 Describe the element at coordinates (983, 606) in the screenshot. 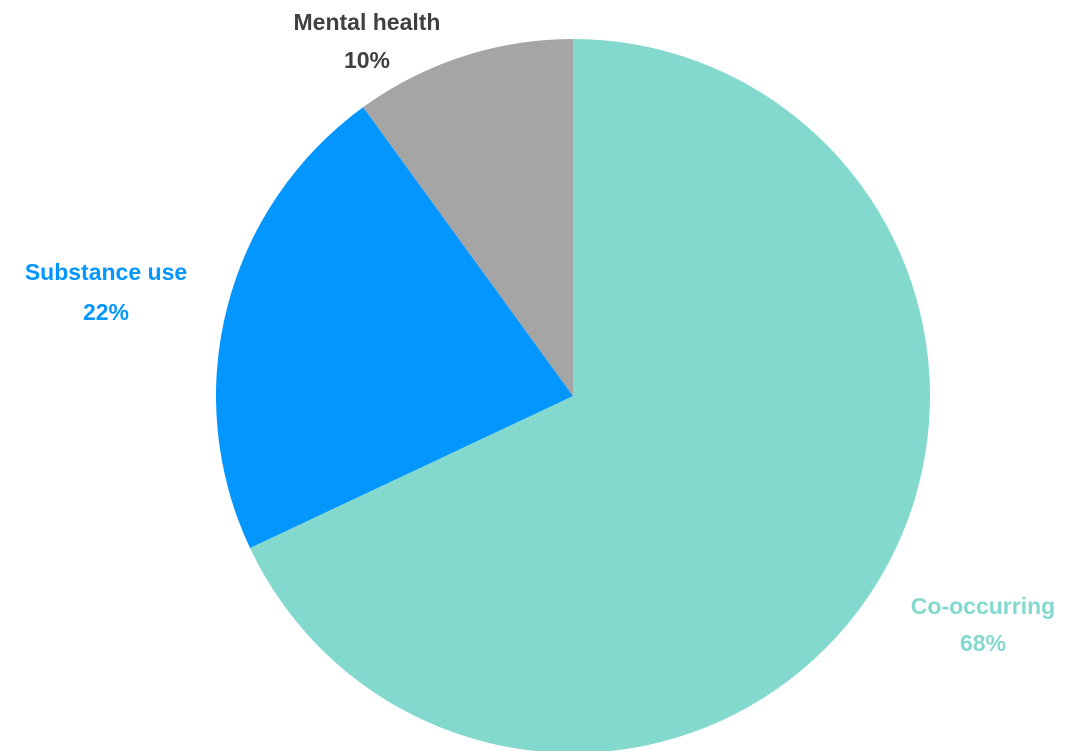

I see `slice-label-co-occurring: Co-occurring` at that location.